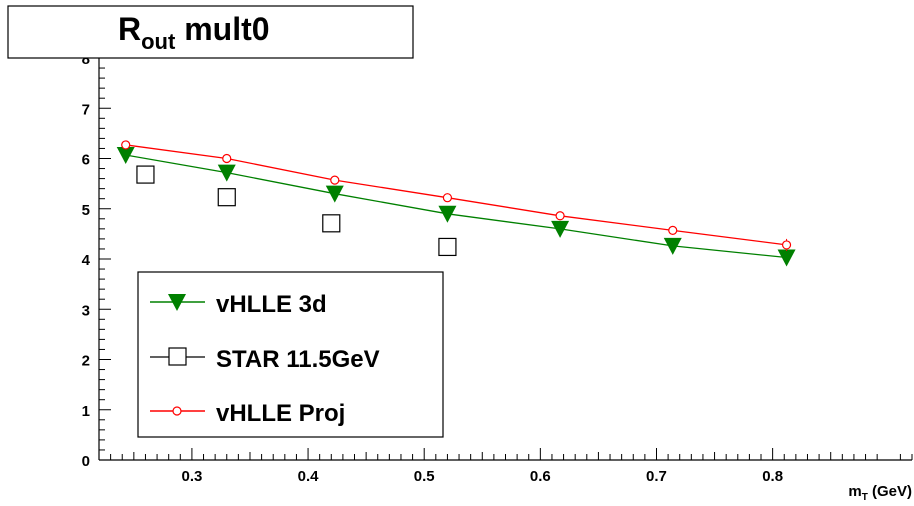 The height and width of the screenshot is (506, 914). I want to click on y-tick-label: 4, so click(86, 260).